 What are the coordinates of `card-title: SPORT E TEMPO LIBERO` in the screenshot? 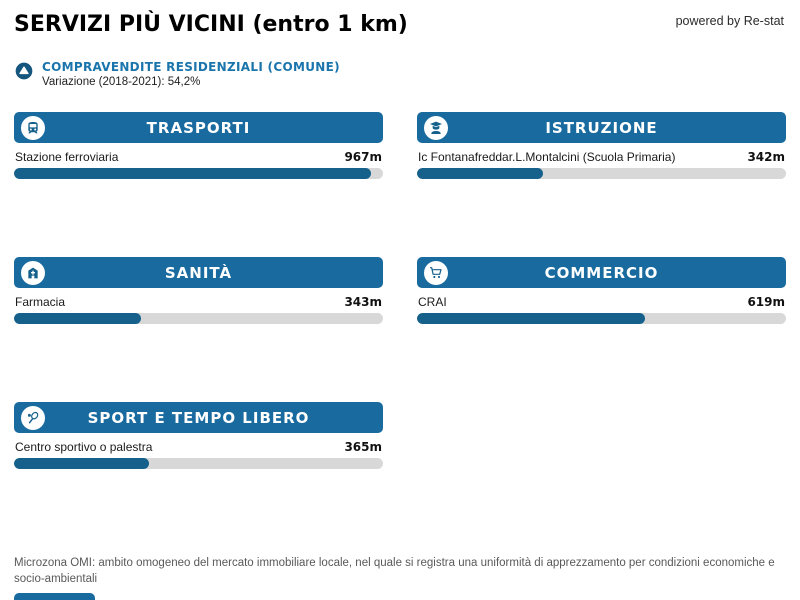 It's located at (198, 417).